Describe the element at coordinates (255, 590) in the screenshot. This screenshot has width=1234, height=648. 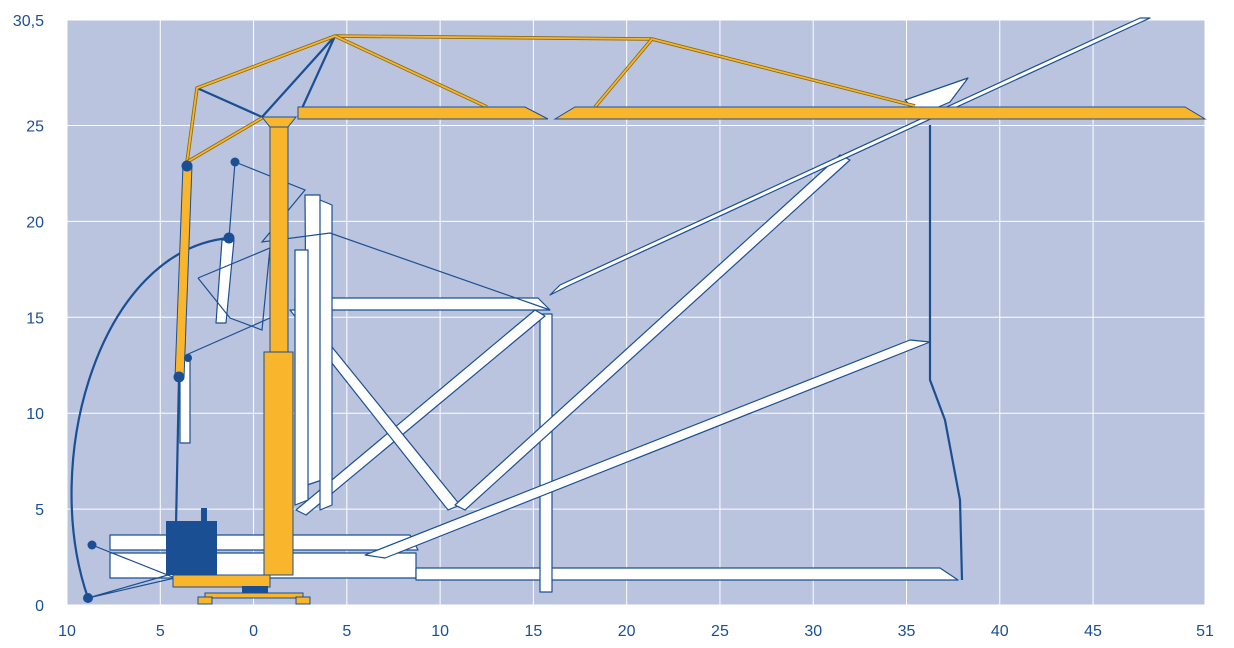
I see `slew` at that location.